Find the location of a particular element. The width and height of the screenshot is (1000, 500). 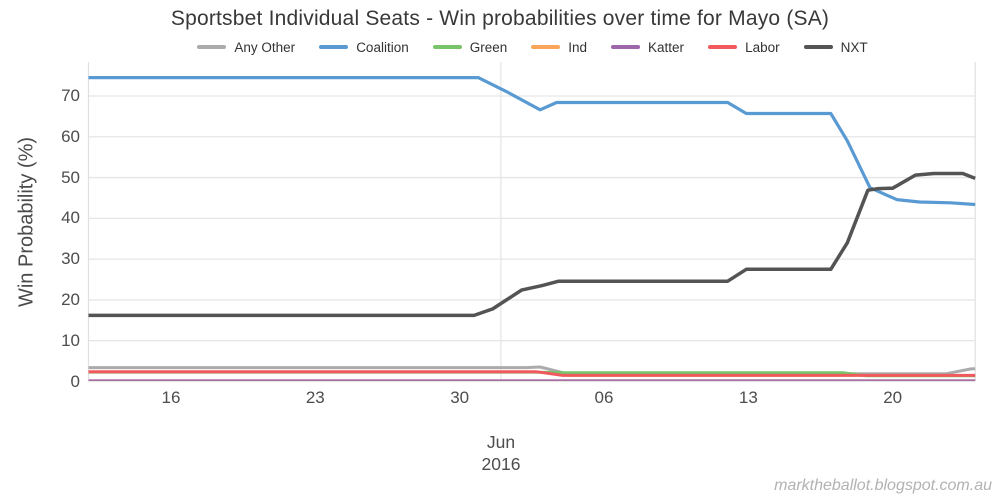

legend-swatch-labor is located at coordinates (723, 47).